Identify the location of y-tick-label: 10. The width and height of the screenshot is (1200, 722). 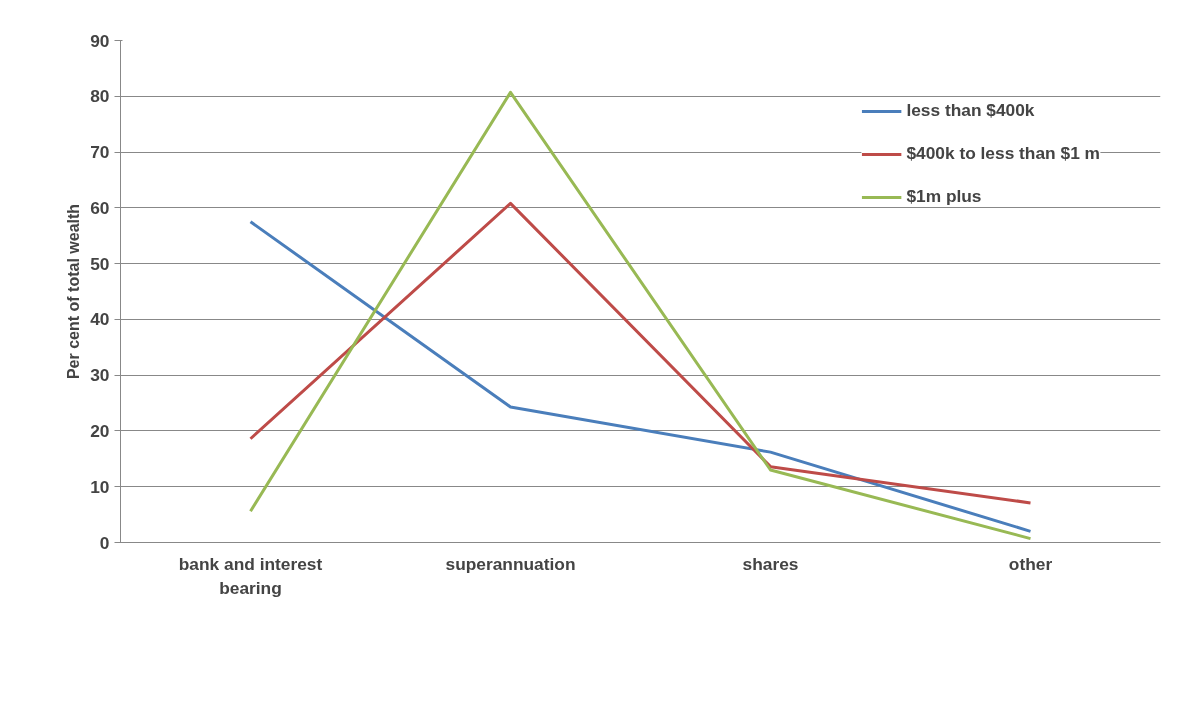
(100, 486).